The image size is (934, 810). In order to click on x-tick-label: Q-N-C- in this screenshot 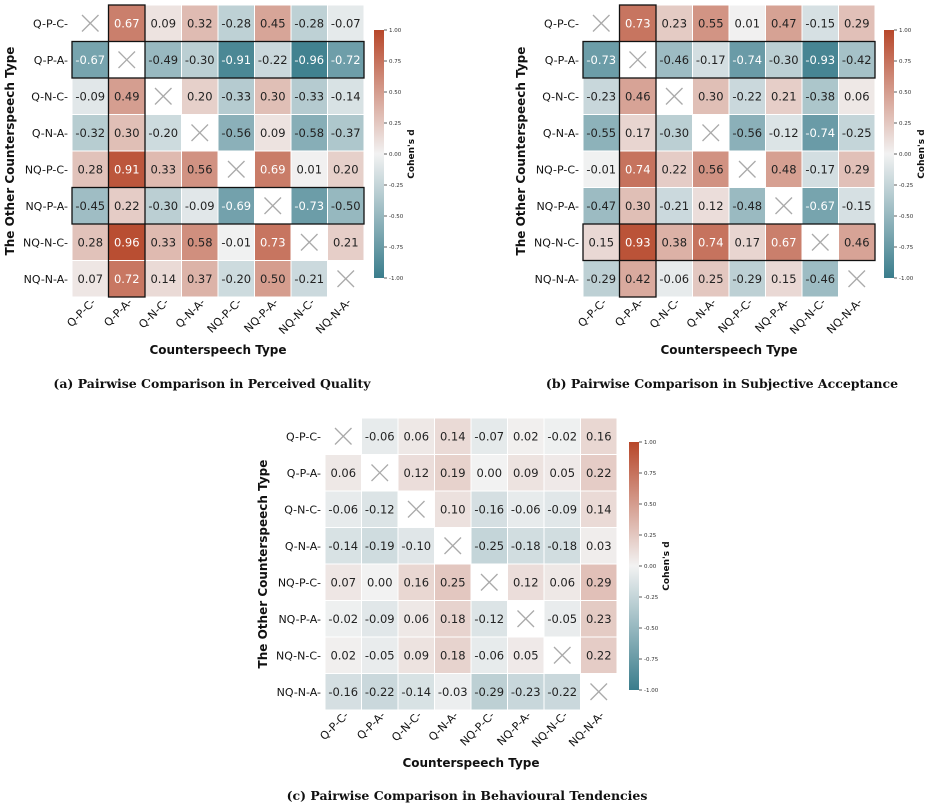, I will do `click(406, 726)`.